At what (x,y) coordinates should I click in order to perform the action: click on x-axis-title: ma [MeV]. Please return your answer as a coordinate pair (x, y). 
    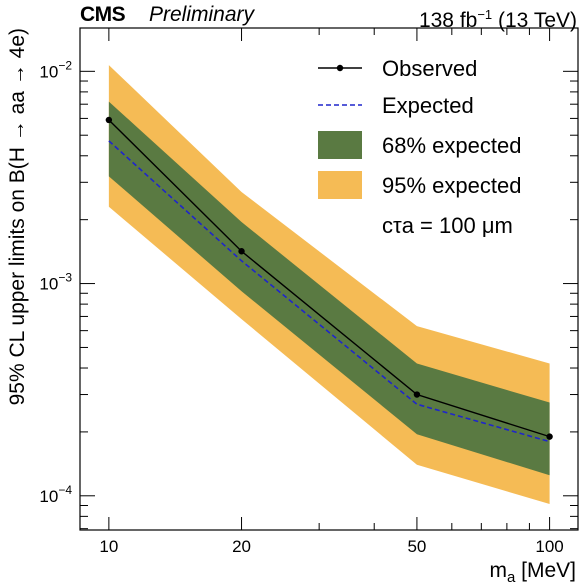
    Looking at the image, I should click on (532, 571).